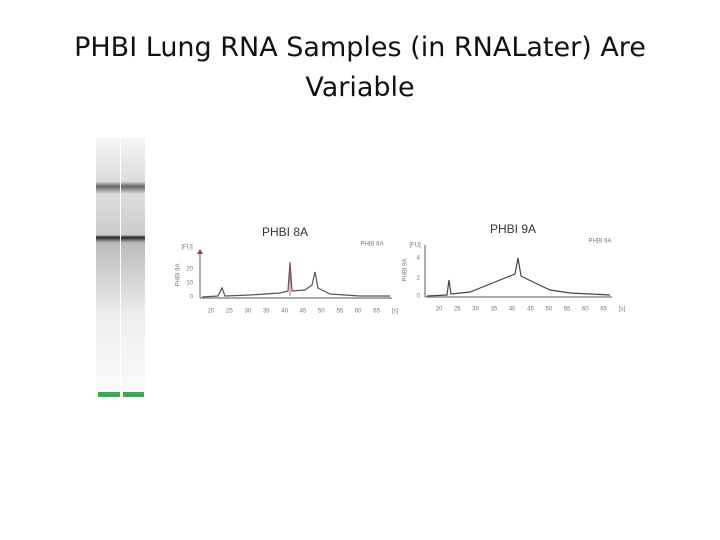 This screenshot has width=720, height=540. I want to click on y-tick-label: 2, so click(419, 279).